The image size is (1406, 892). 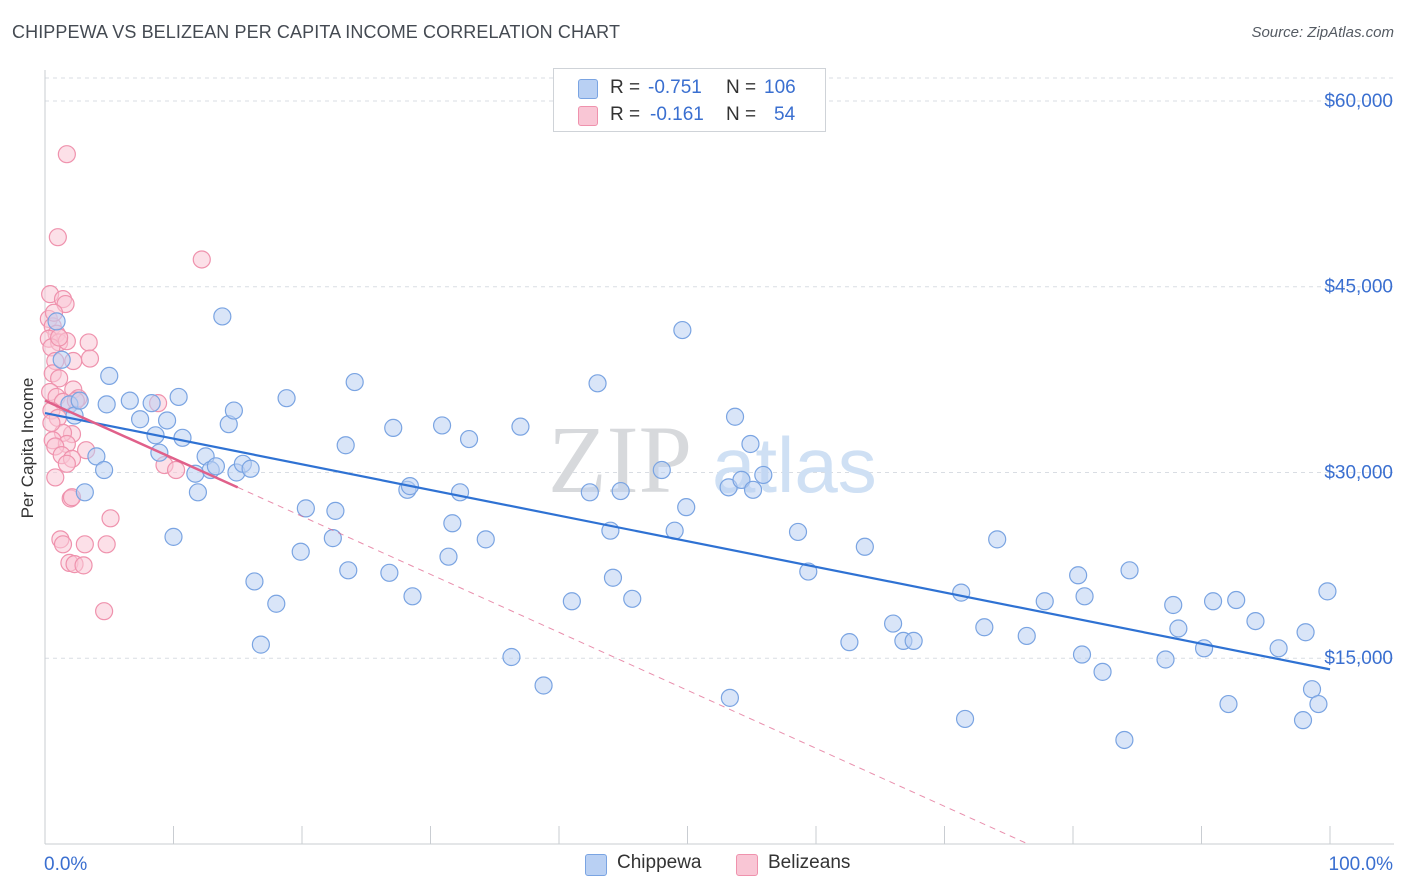 What do you see at coordinates (1358, 472) in the screenshot?
I see `y-tick-label: $30,000` at bounding box center [1358, 472].